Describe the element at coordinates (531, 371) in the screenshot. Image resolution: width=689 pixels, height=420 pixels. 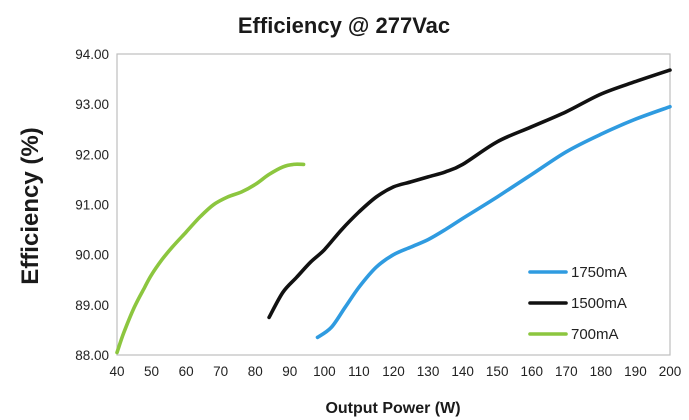
I see `x-tick-label: 160` at that location.